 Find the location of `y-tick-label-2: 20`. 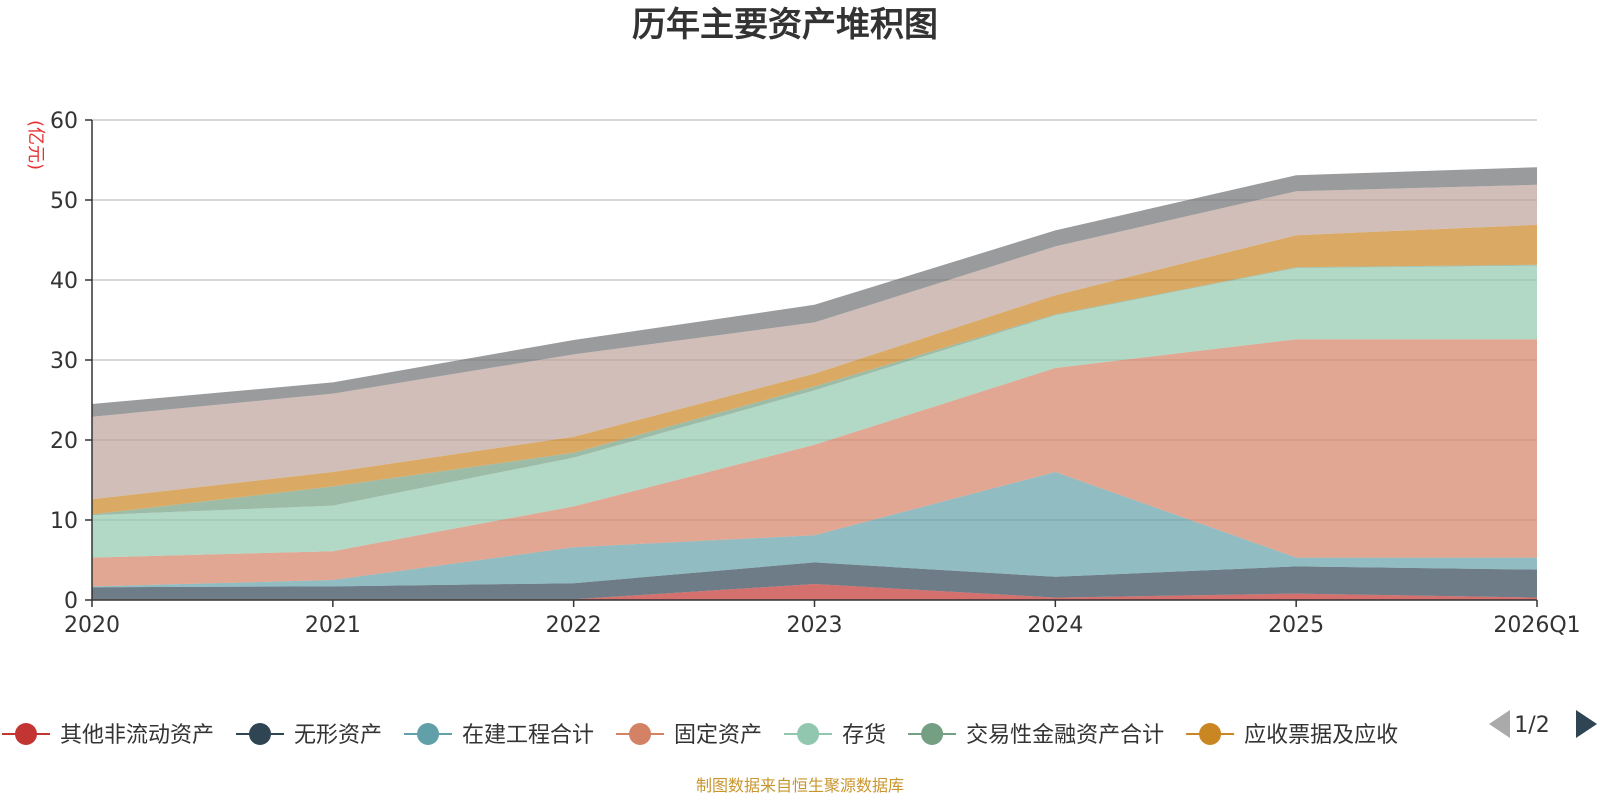

y-tick-label-2: 20 is located at coordinates (64, 441).